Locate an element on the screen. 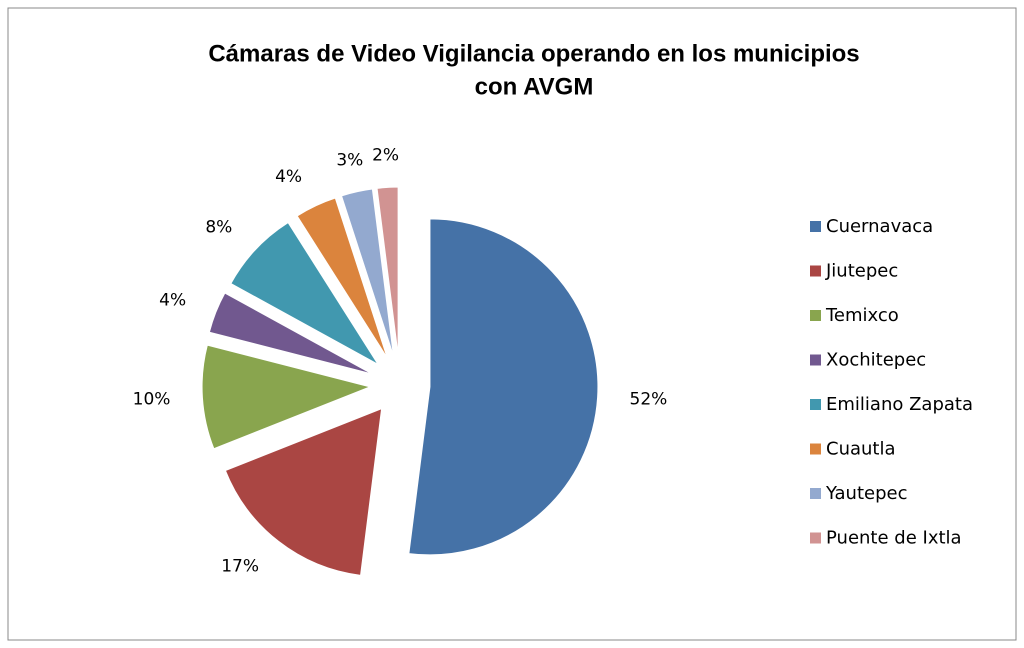 This screenshot has height=648, width=1024. legend-label: Yautepec is located at coordinates (866, 493).